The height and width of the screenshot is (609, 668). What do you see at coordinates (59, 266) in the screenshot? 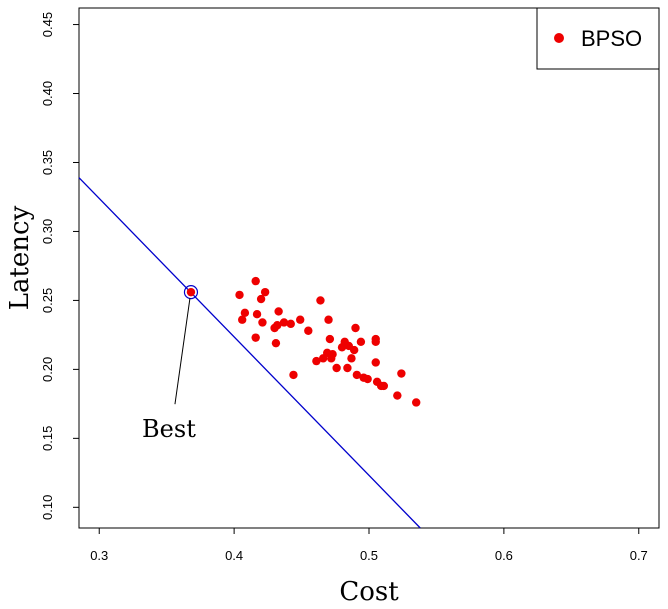
I see `y-axis: 0.10 0.15 0.20 0.25 0.30 0.35 0.40 0.45` at bounding box center [59, 266].